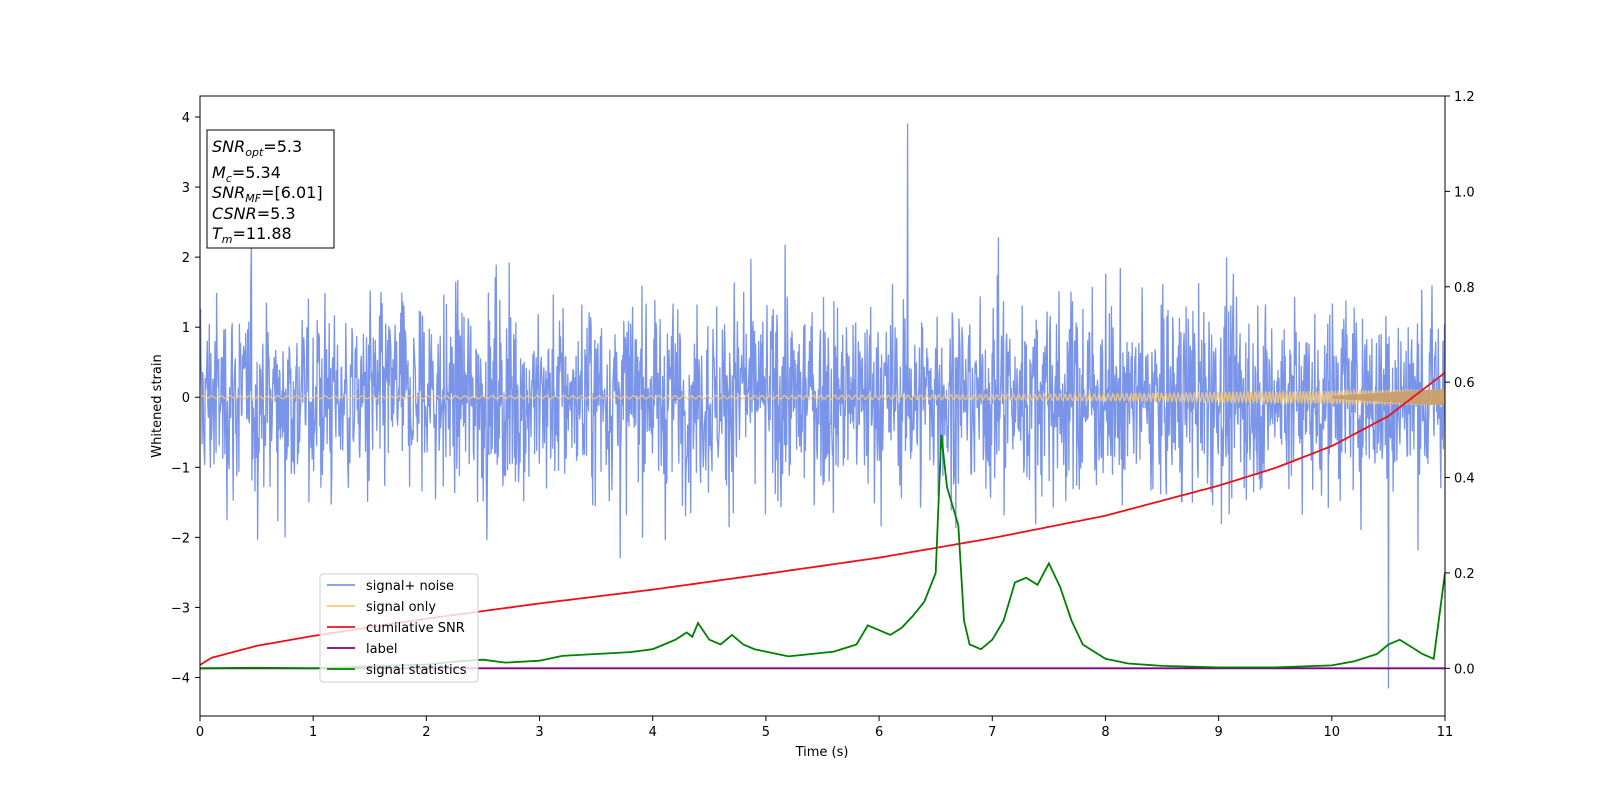 Image resolution: width=1600 pixels, height=800 pixels. What do you see at coordinates (1464, 574) in the screenshot?
I see `y-right-tick-label: 0.2` at bounding box center [1464, 574].